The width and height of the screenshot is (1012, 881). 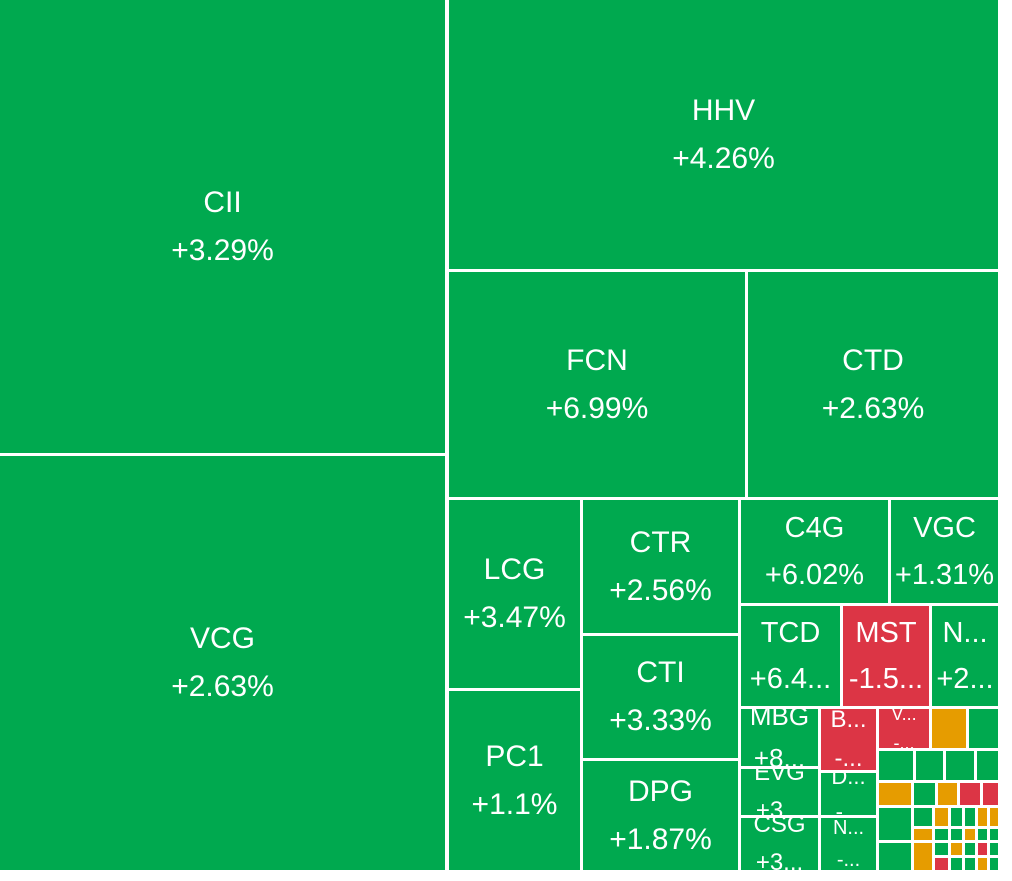 What do you see at coordinates (660, 720) in the screenshot?
I see `tile-change: +3.33%` at bounding box center [660, 720].